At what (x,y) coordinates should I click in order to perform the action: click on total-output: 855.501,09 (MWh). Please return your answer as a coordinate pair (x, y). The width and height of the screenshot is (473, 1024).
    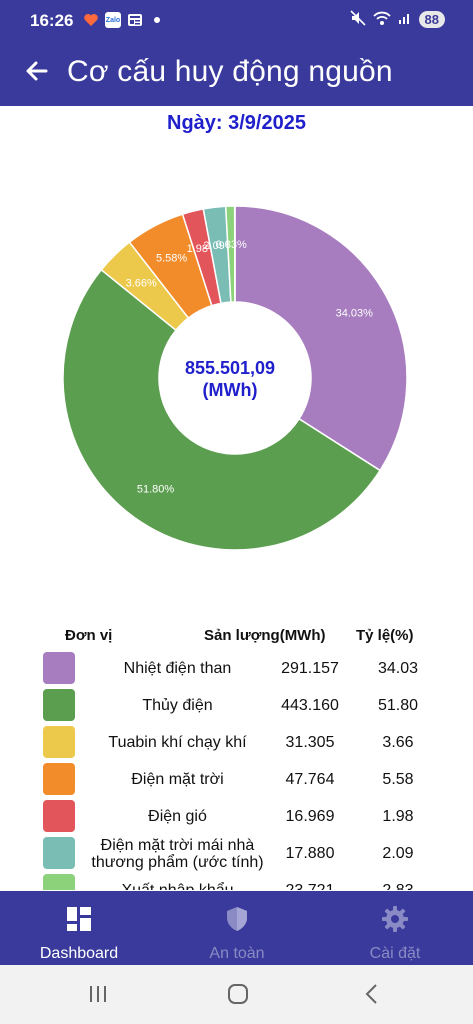
    Looking at the image, I should click on (230, 379).